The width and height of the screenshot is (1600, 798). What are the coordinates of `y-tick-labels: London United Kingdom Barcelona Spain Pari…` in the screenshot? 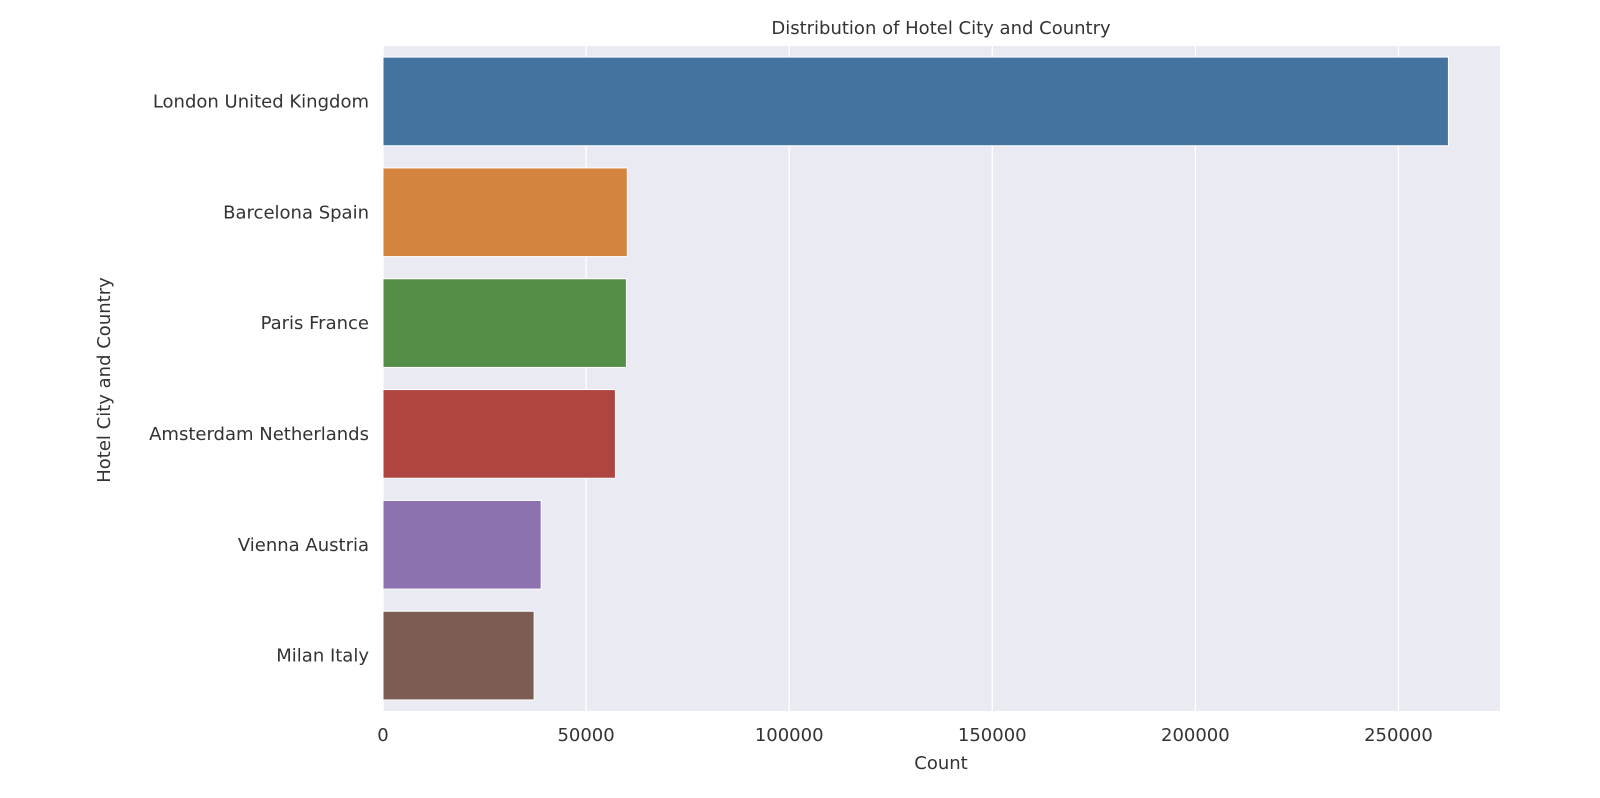 It's located at (259, 378).